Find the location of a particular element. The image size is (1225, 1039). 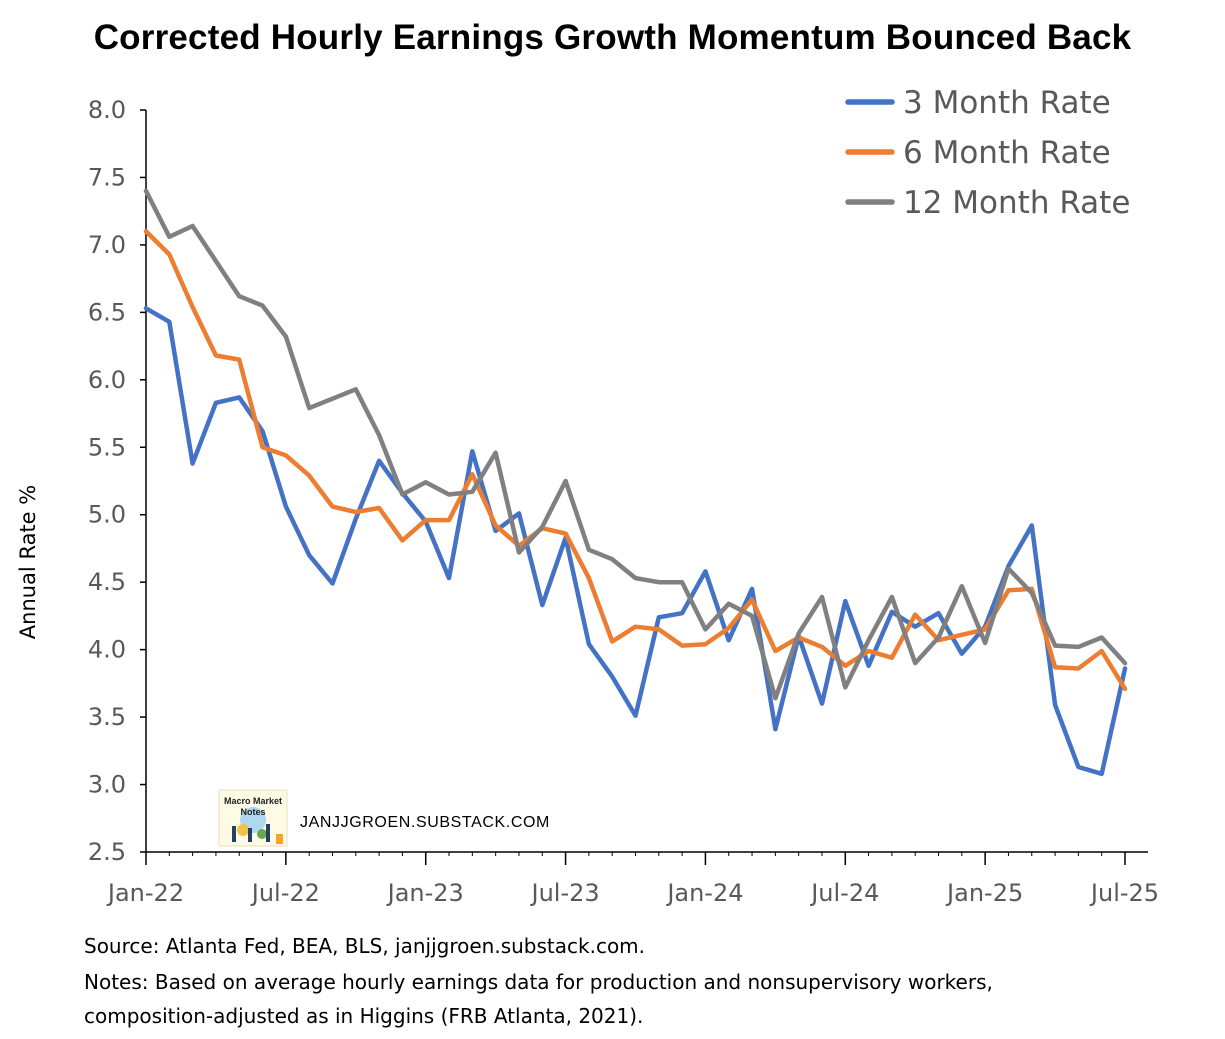

x-tick-label: Jul-24 is located at coordinates (844, 893).